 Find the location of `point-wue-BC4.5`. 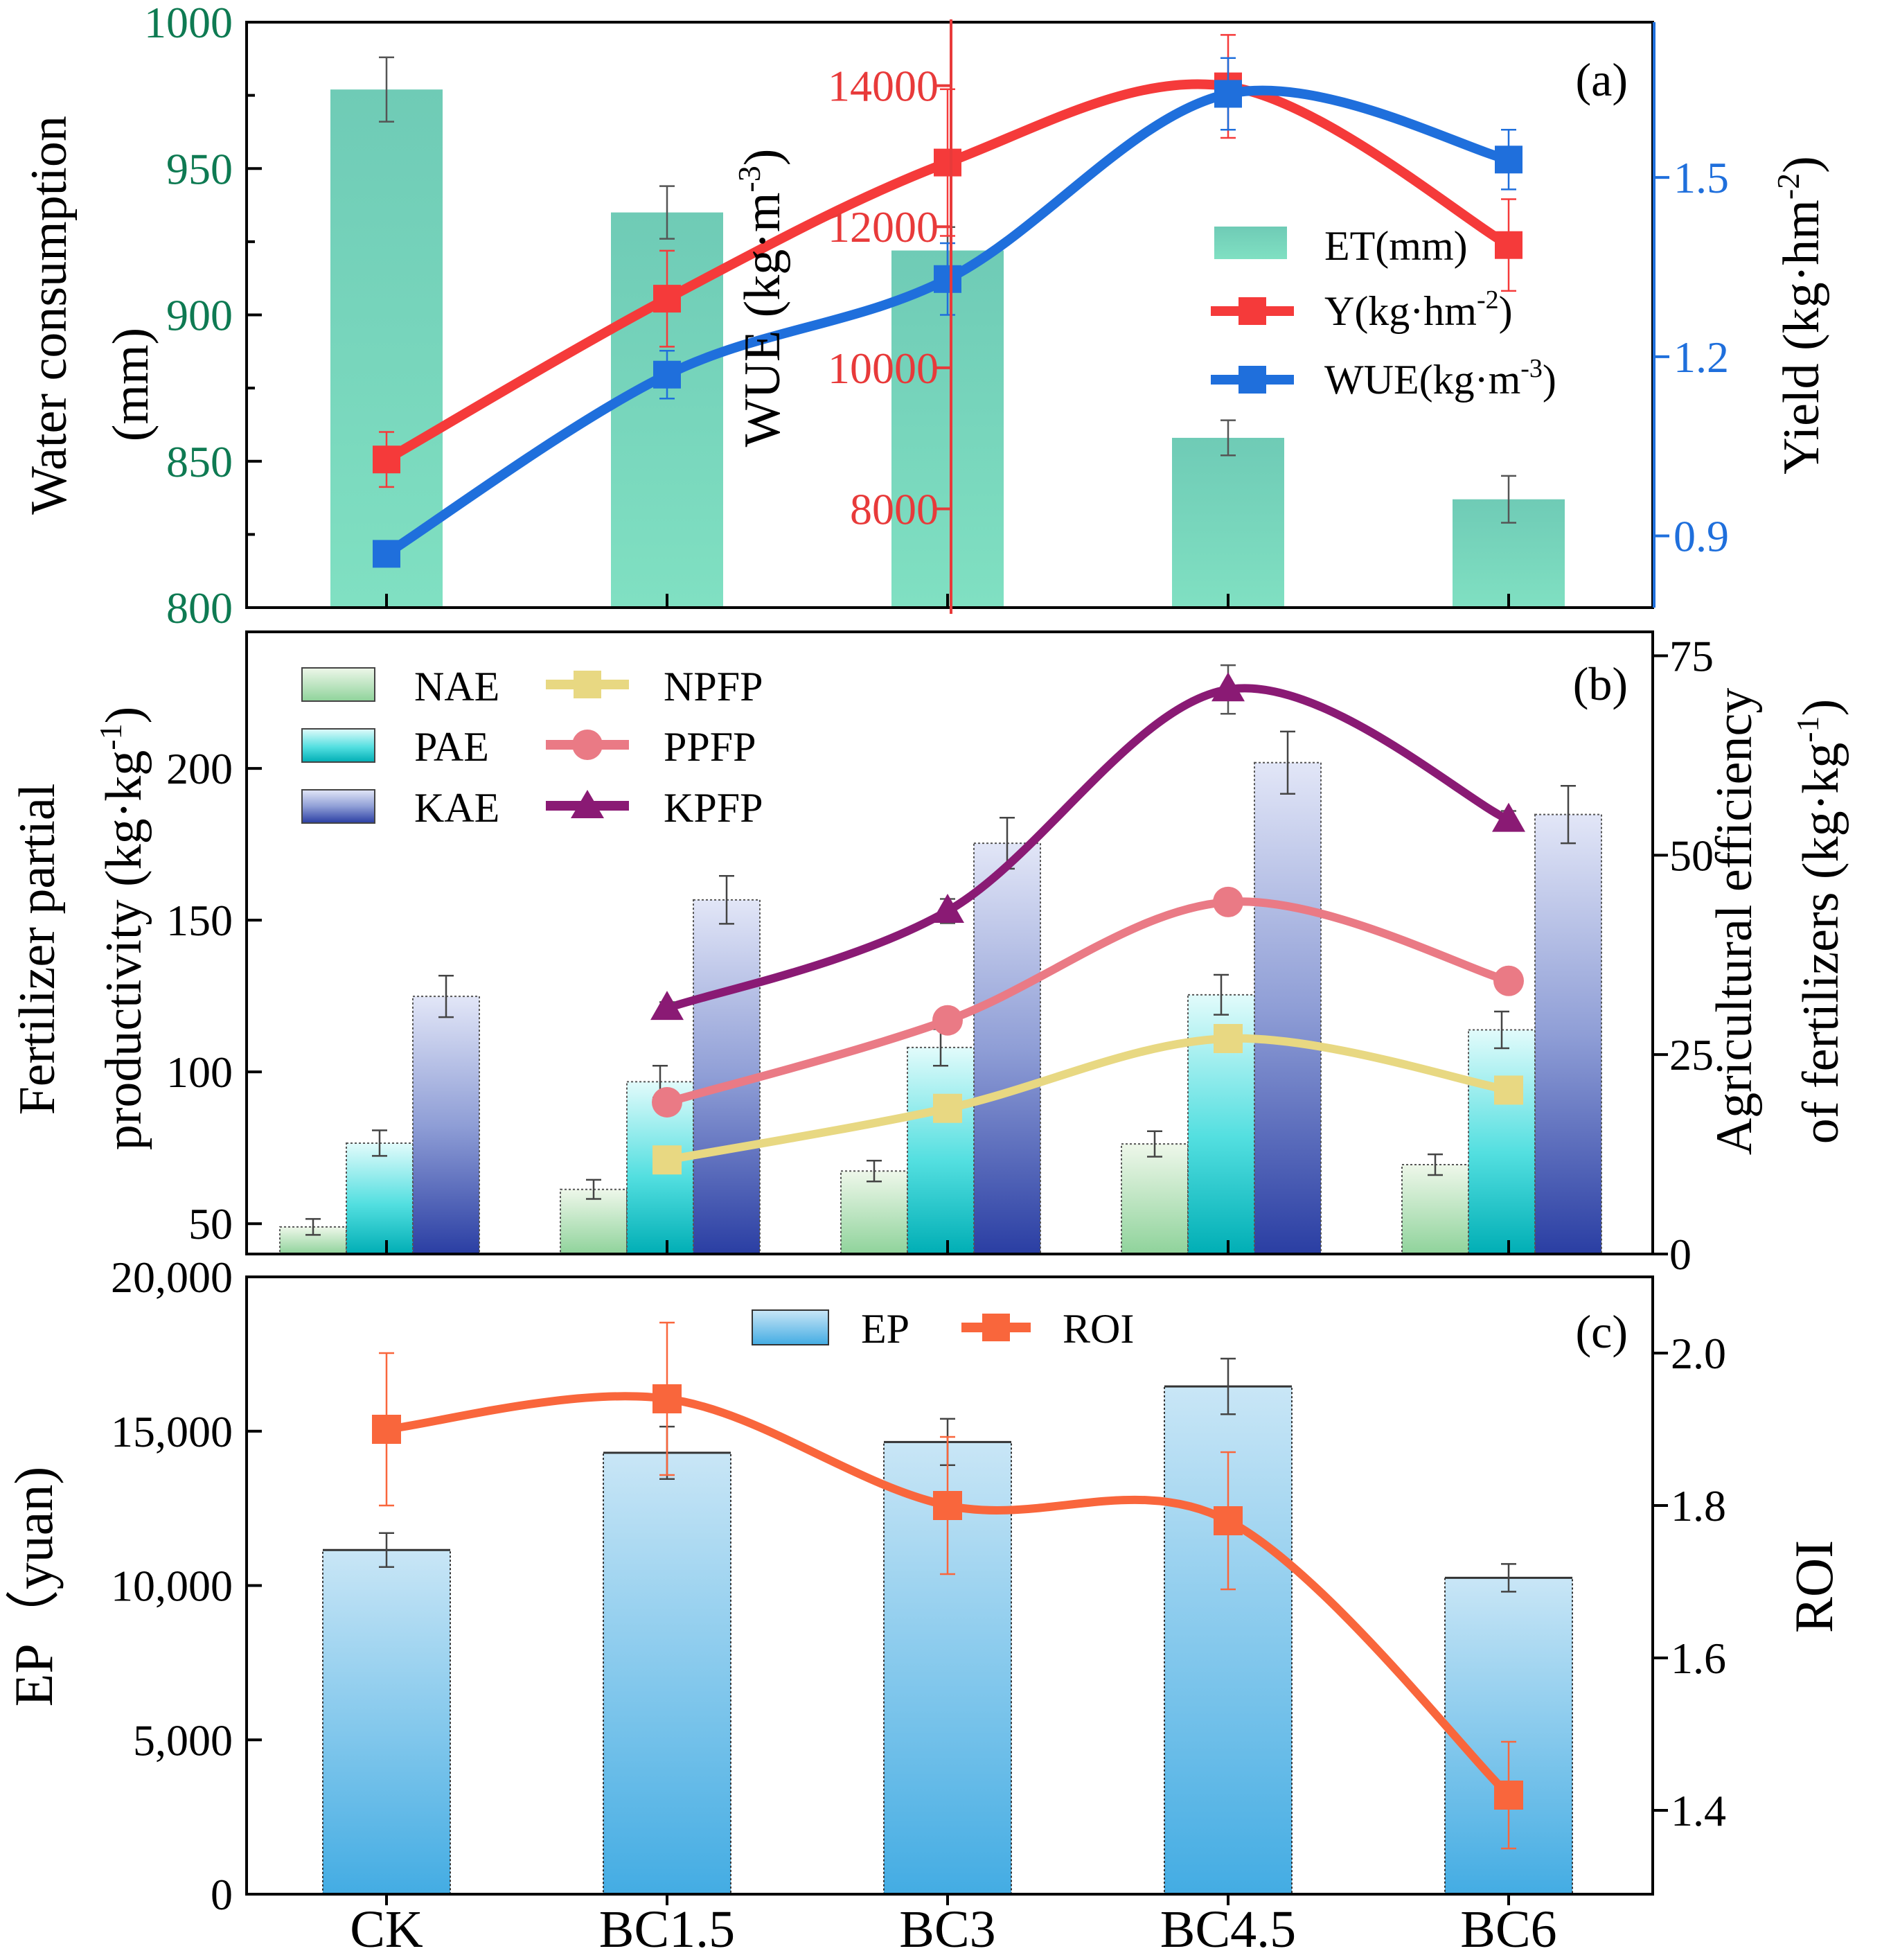

point-wue-BC4.5 is located at coordinates (1228, 94).